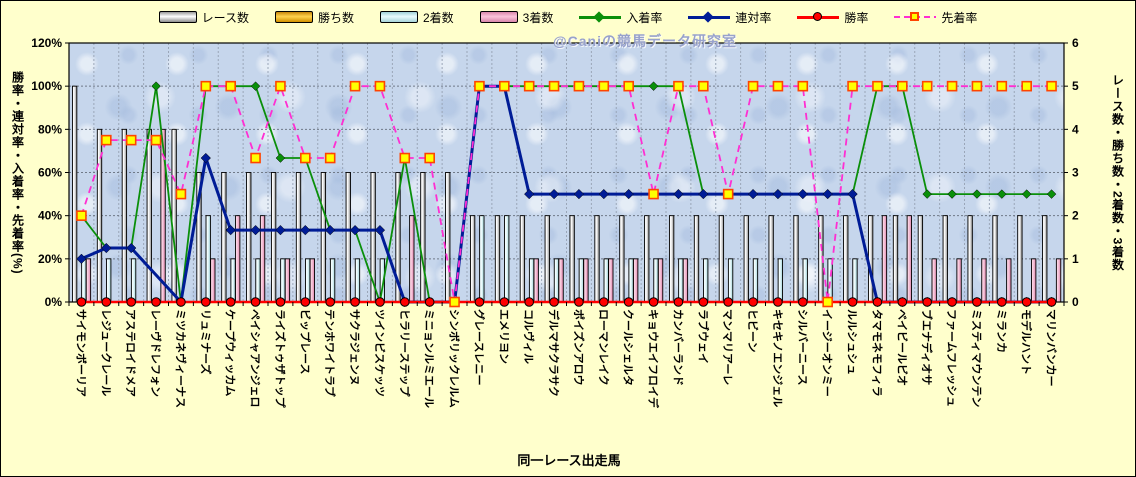 This screenshot has height=477, width=1136. I want to click on legend-marker-win_rate-icon, so click(818, 17).